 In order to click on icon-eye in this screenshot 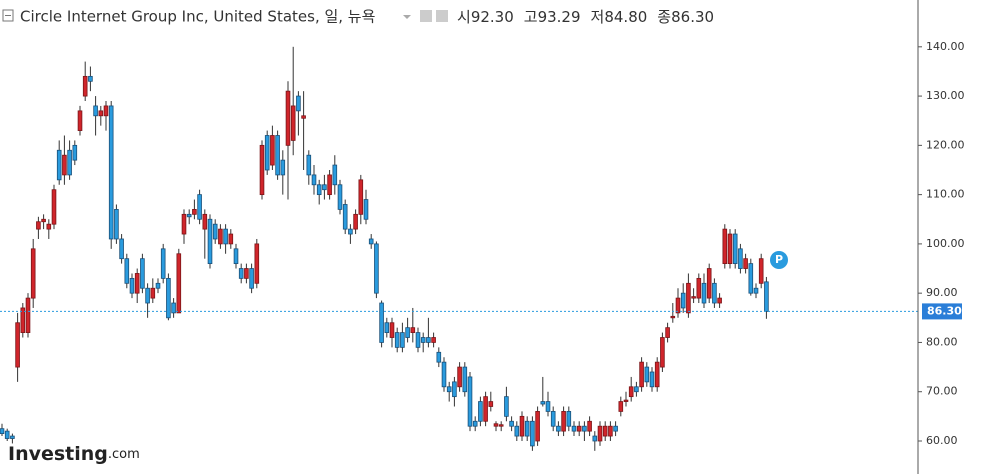, I will do `click(426, 16)`.